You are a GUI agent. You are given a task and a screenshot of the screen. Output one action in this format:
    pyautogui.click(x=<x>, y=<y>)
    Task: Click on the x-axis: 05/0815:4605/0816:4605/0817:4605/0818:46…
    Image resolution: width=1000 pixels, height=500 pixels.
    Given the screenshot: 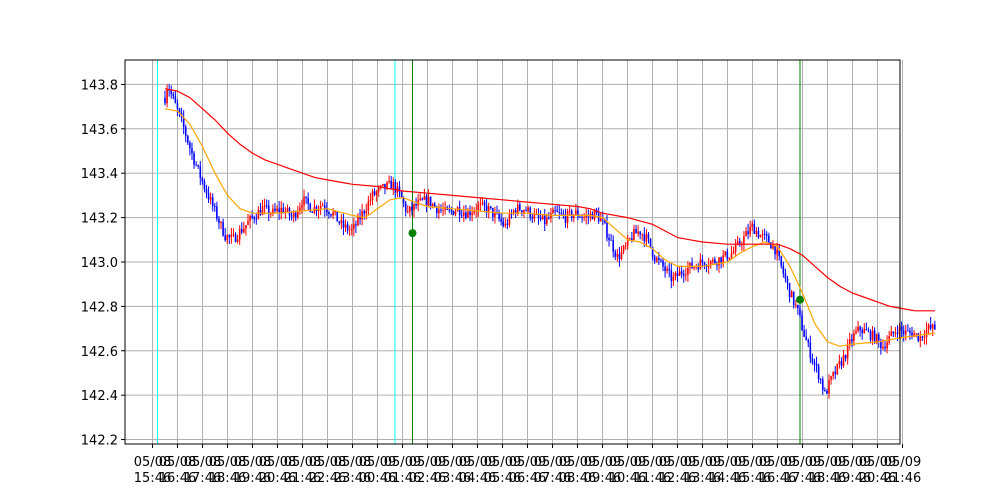 What is the action you would take?
    pyautogui.click(x=527, y=465)
    